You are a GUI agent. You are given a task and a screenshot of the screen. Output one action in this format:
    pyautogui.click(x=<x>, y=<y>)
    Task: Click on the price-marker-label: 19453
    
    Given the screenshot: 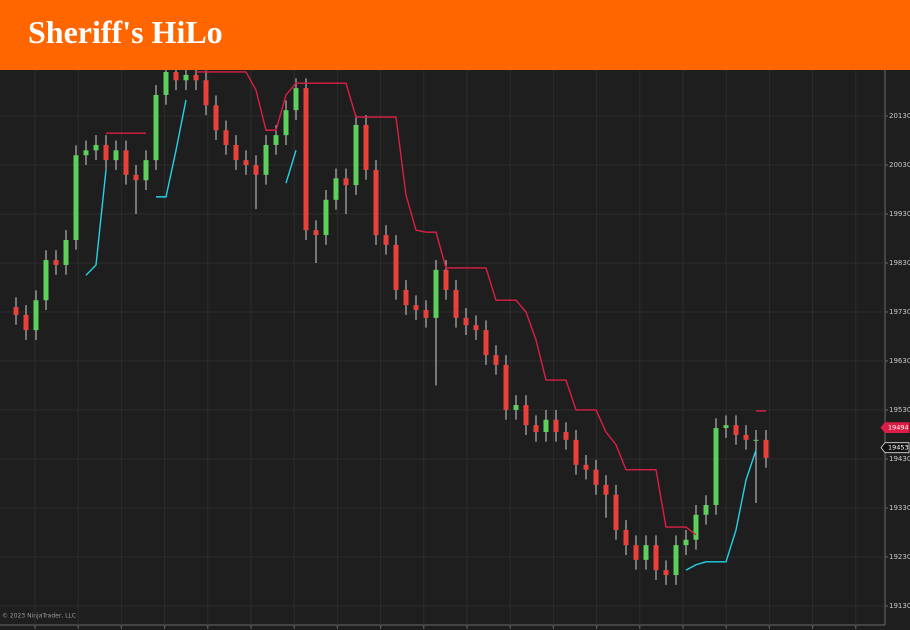 What is the action you would take?
    pyautogui.click(x=898, y=448)
    